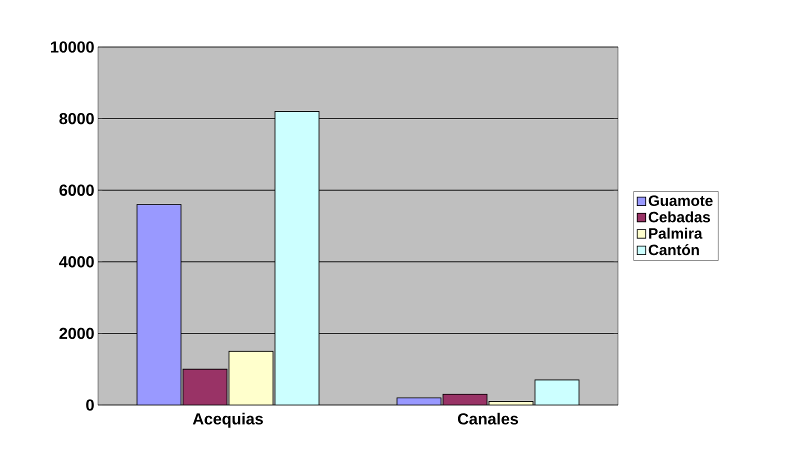  Describe the element at coordinates (675, 233) in the screenshot. I see `legend-label: Palmira` at that location.